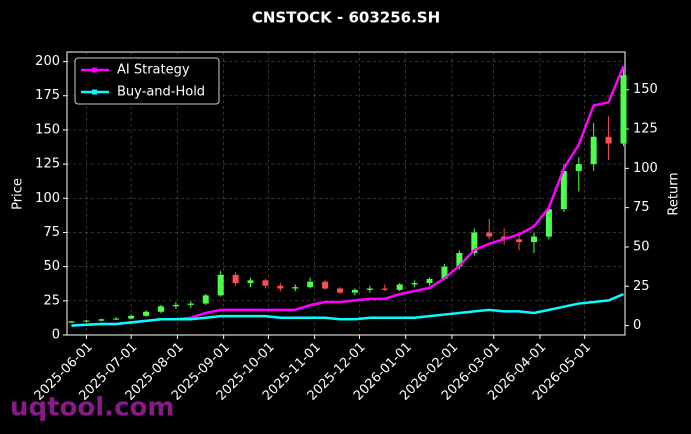 This screenshot has width=691, height=434. Describe the element at coordinates (645, 89) in the screenshot. I see `y2-tick-label: 150` at that location.